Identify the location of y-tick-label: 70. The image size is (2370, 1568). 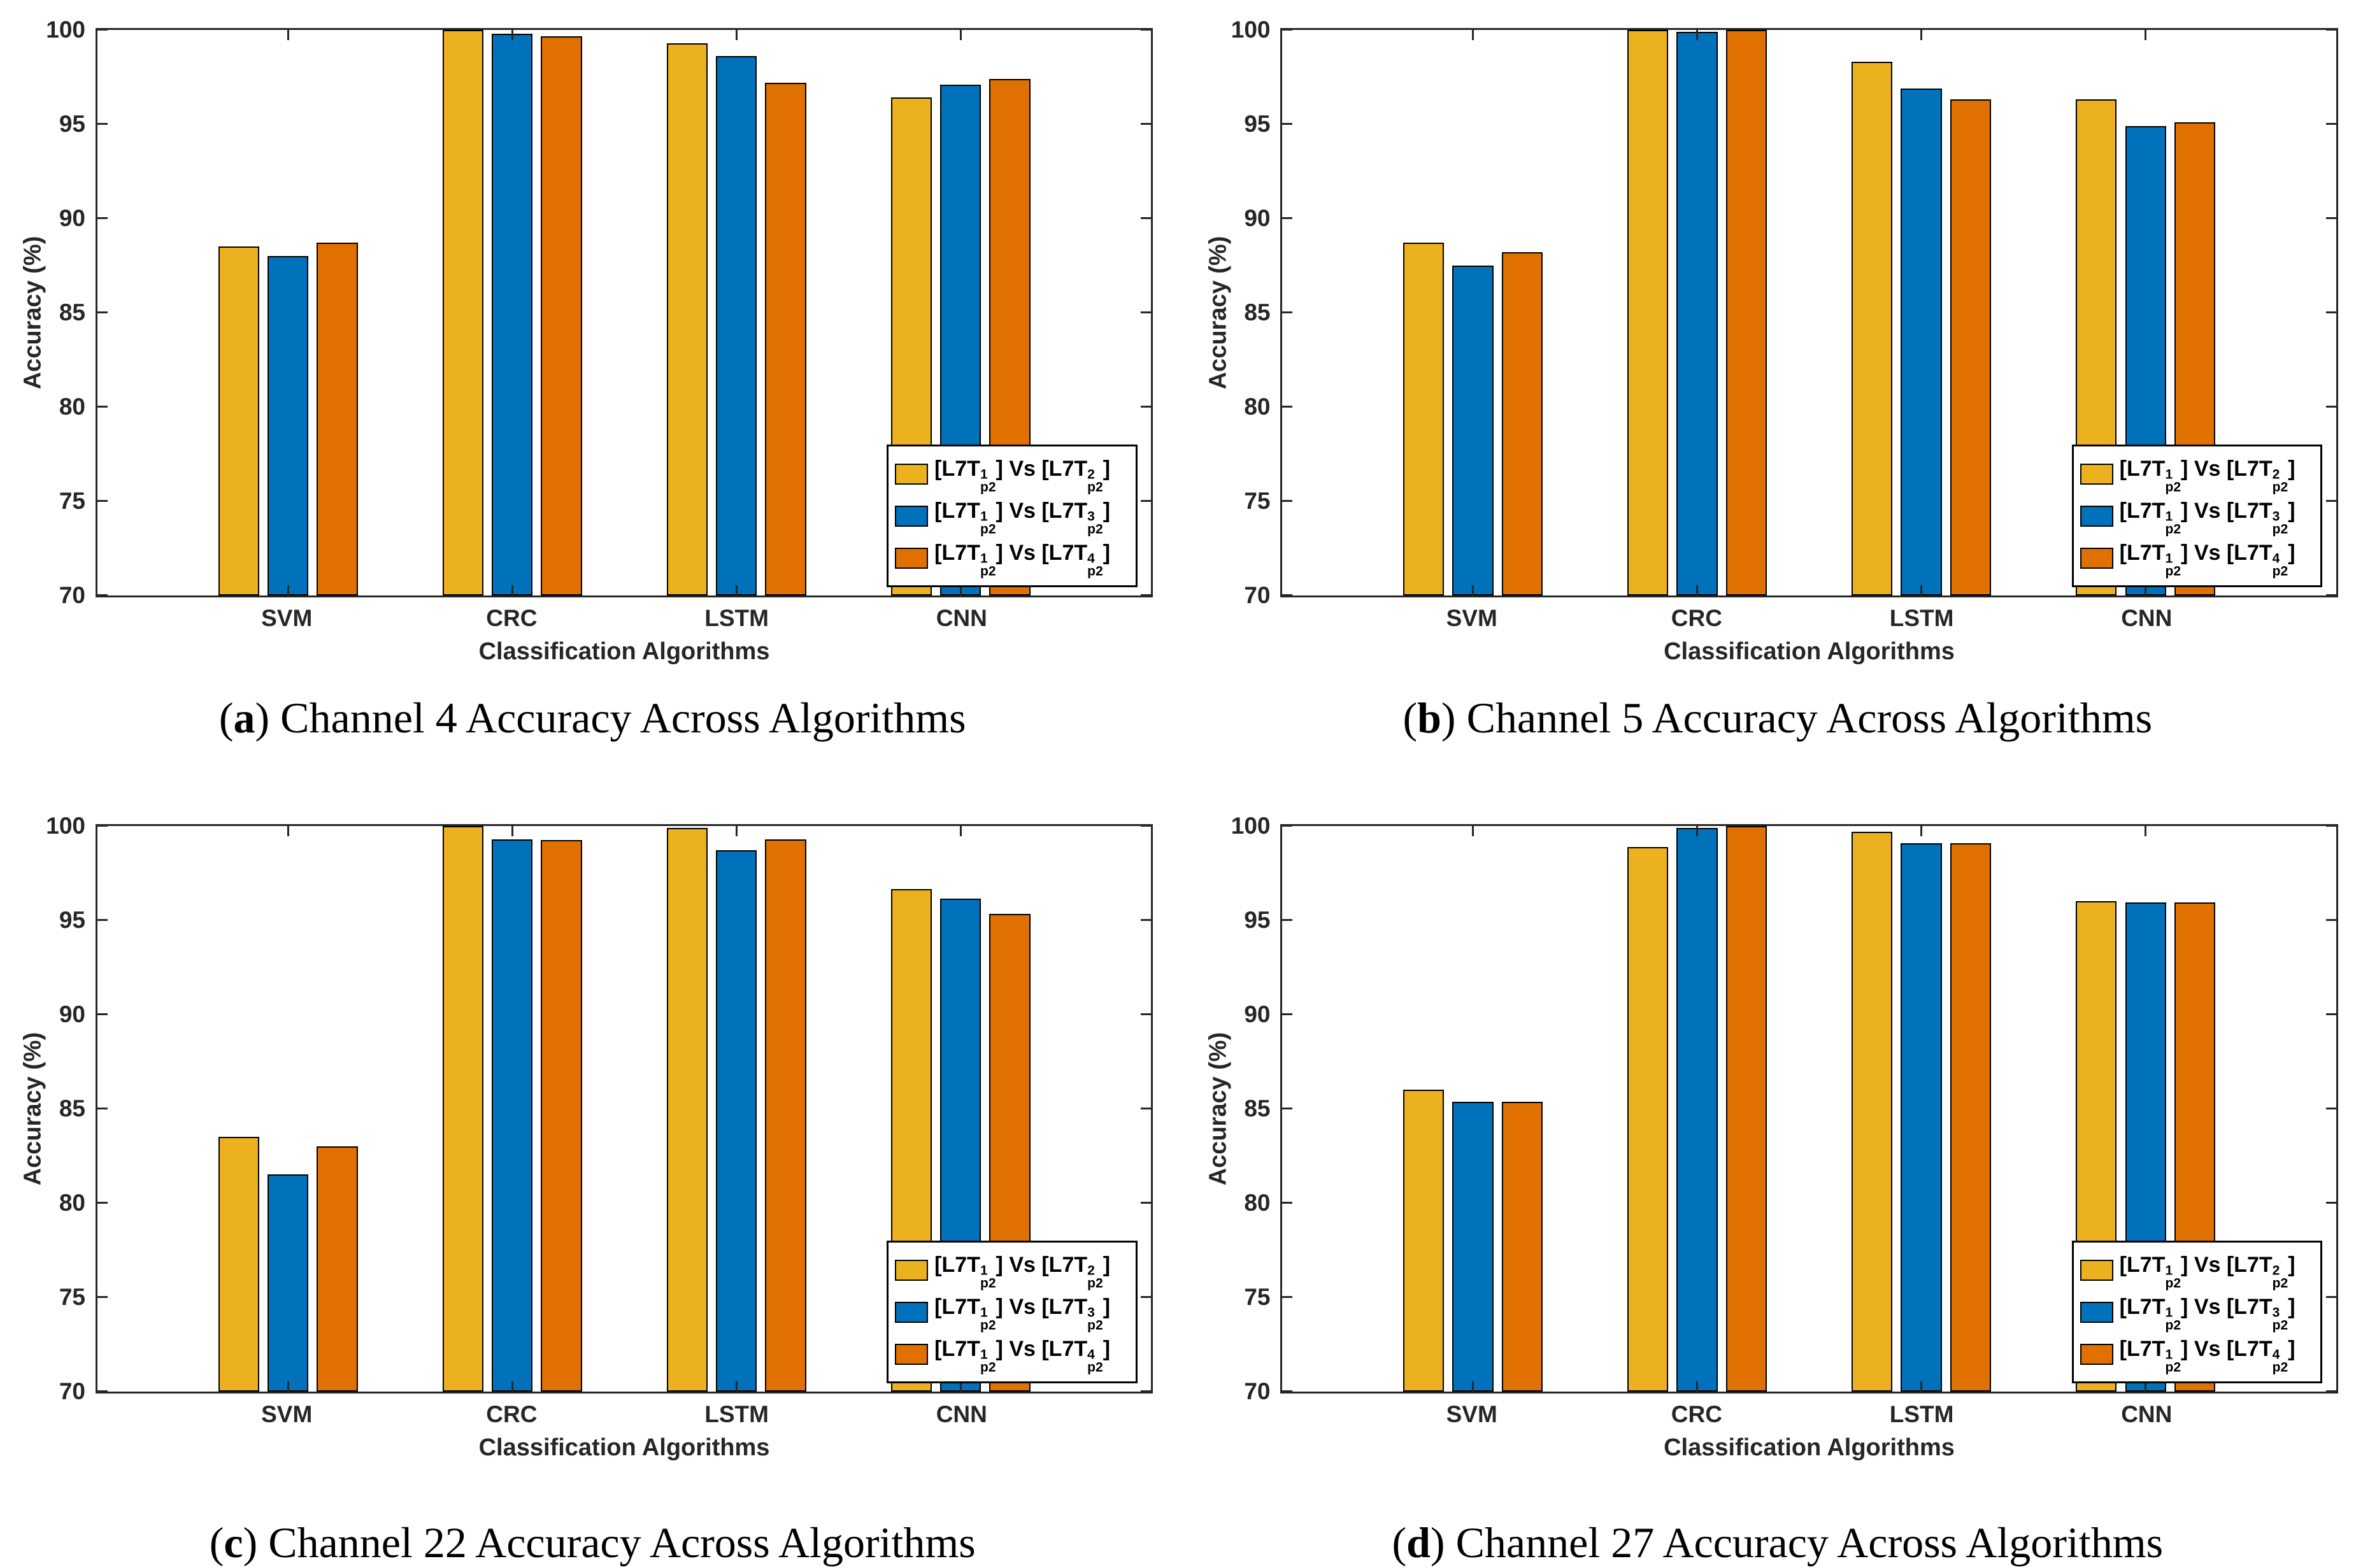
(43, 1391).